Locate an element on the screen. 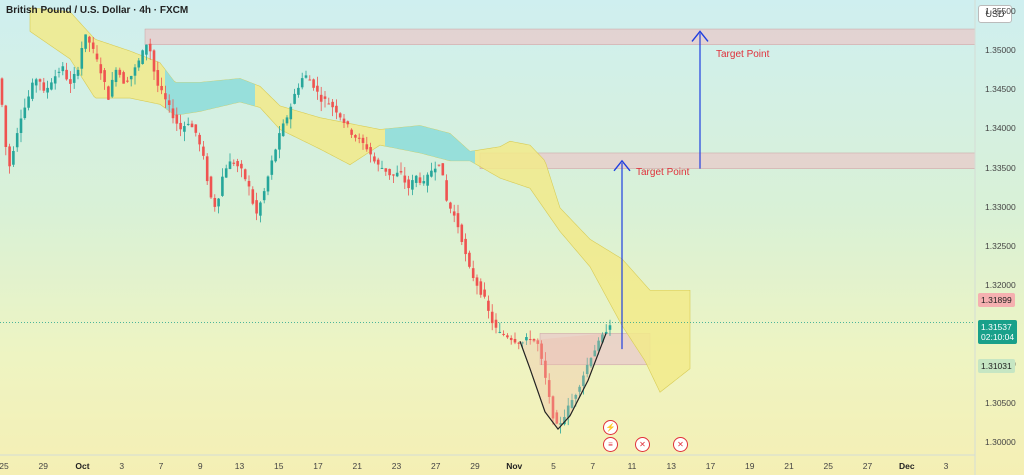 The width and height of the screenshot is (1024, 475). current-price: 1.31537 is located at coordinates (996, 327).